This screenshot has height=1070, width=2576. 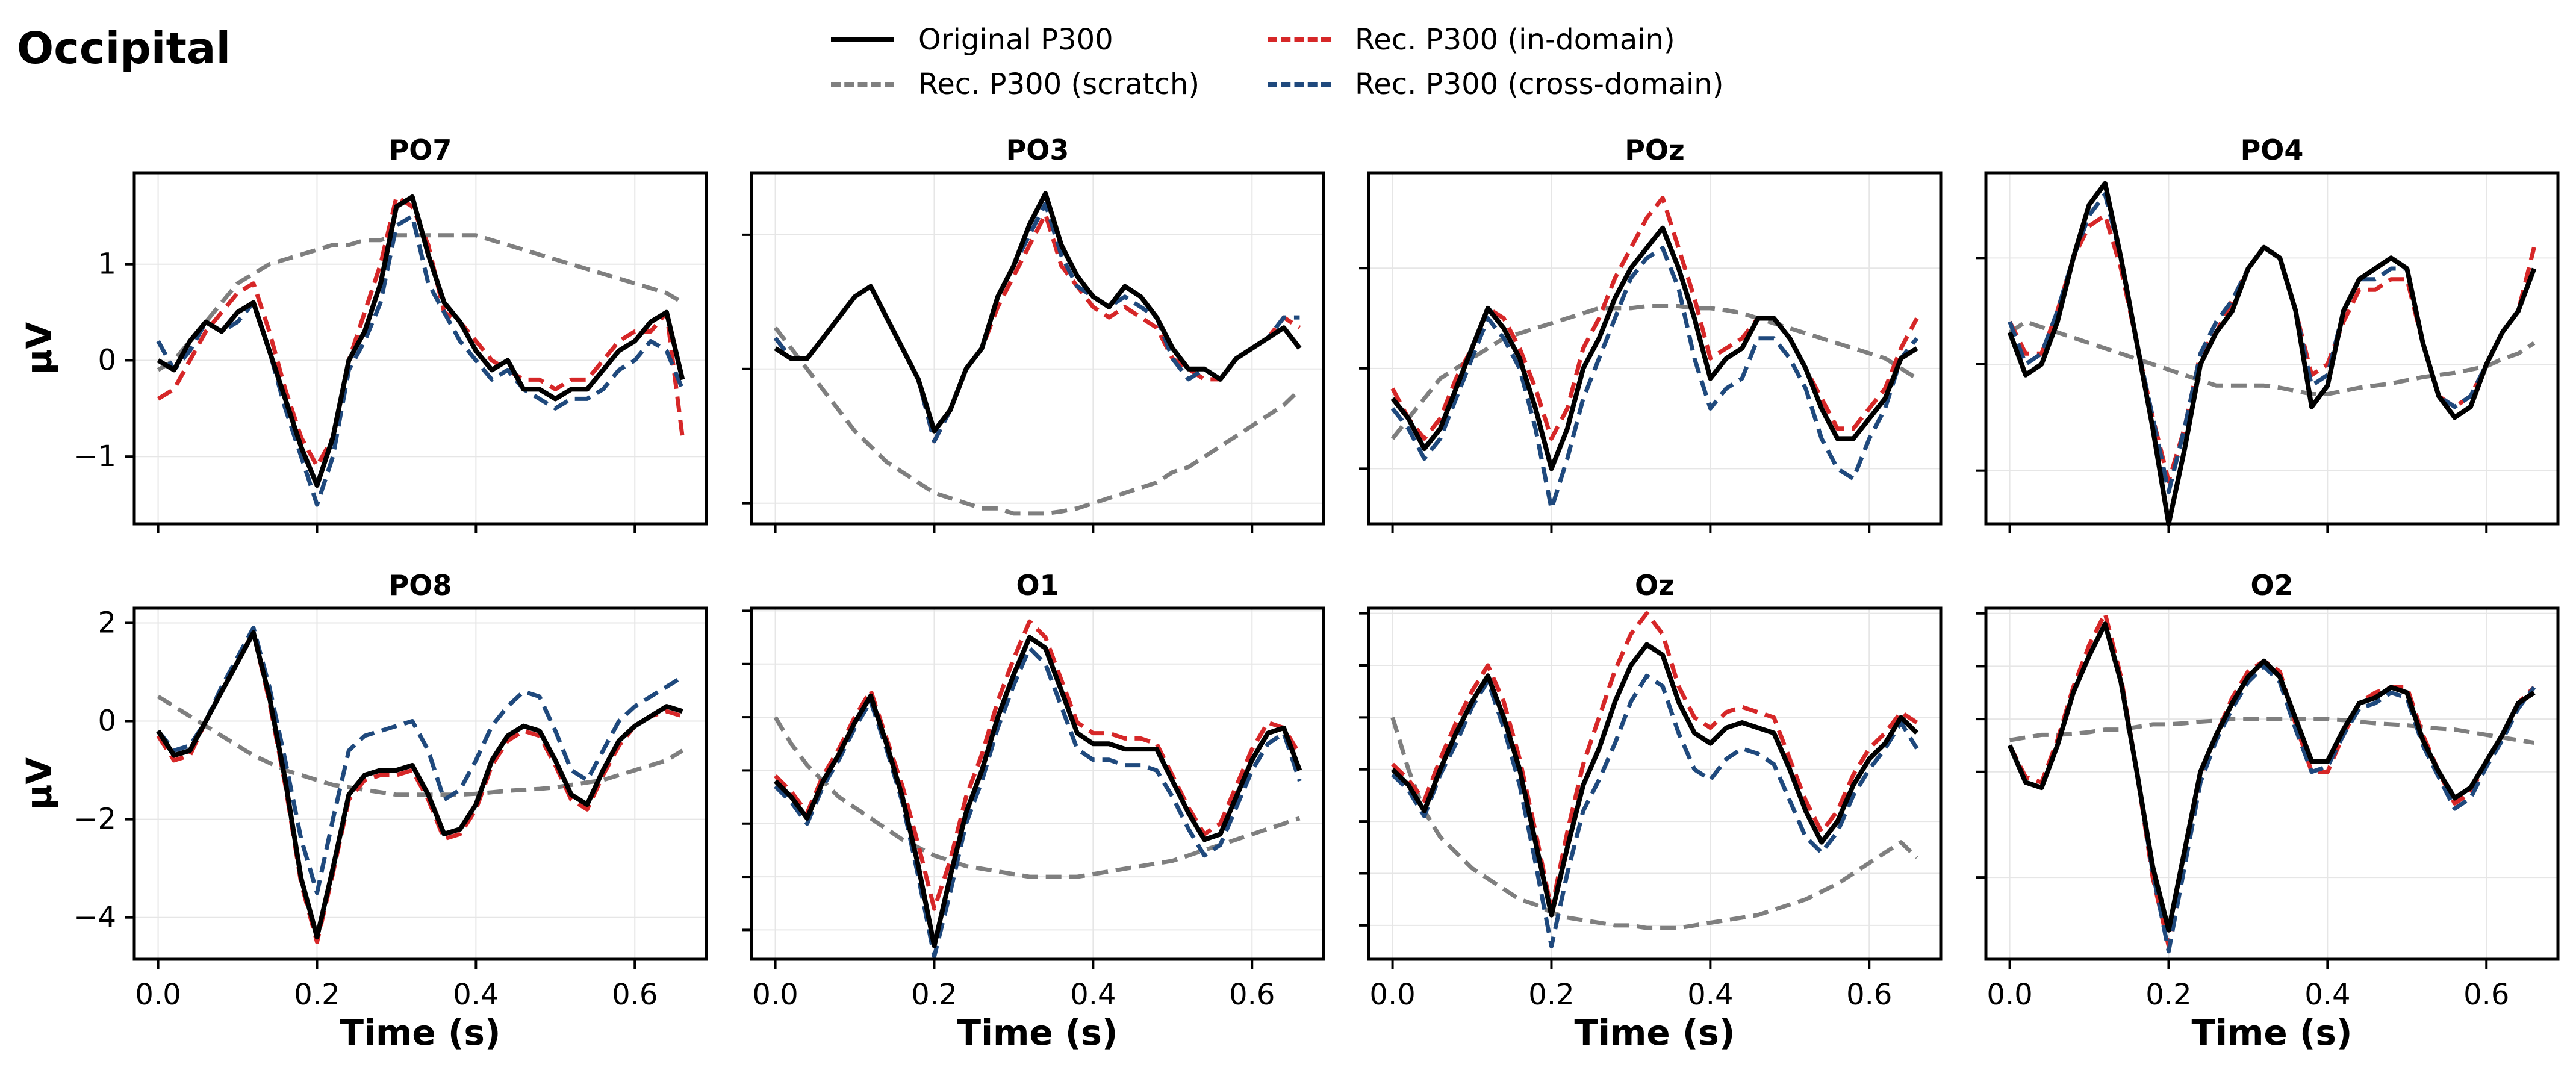 I want to click on legend-label-in-domain: Rec. P300 (in-domain), so click(x=1515, y=40).